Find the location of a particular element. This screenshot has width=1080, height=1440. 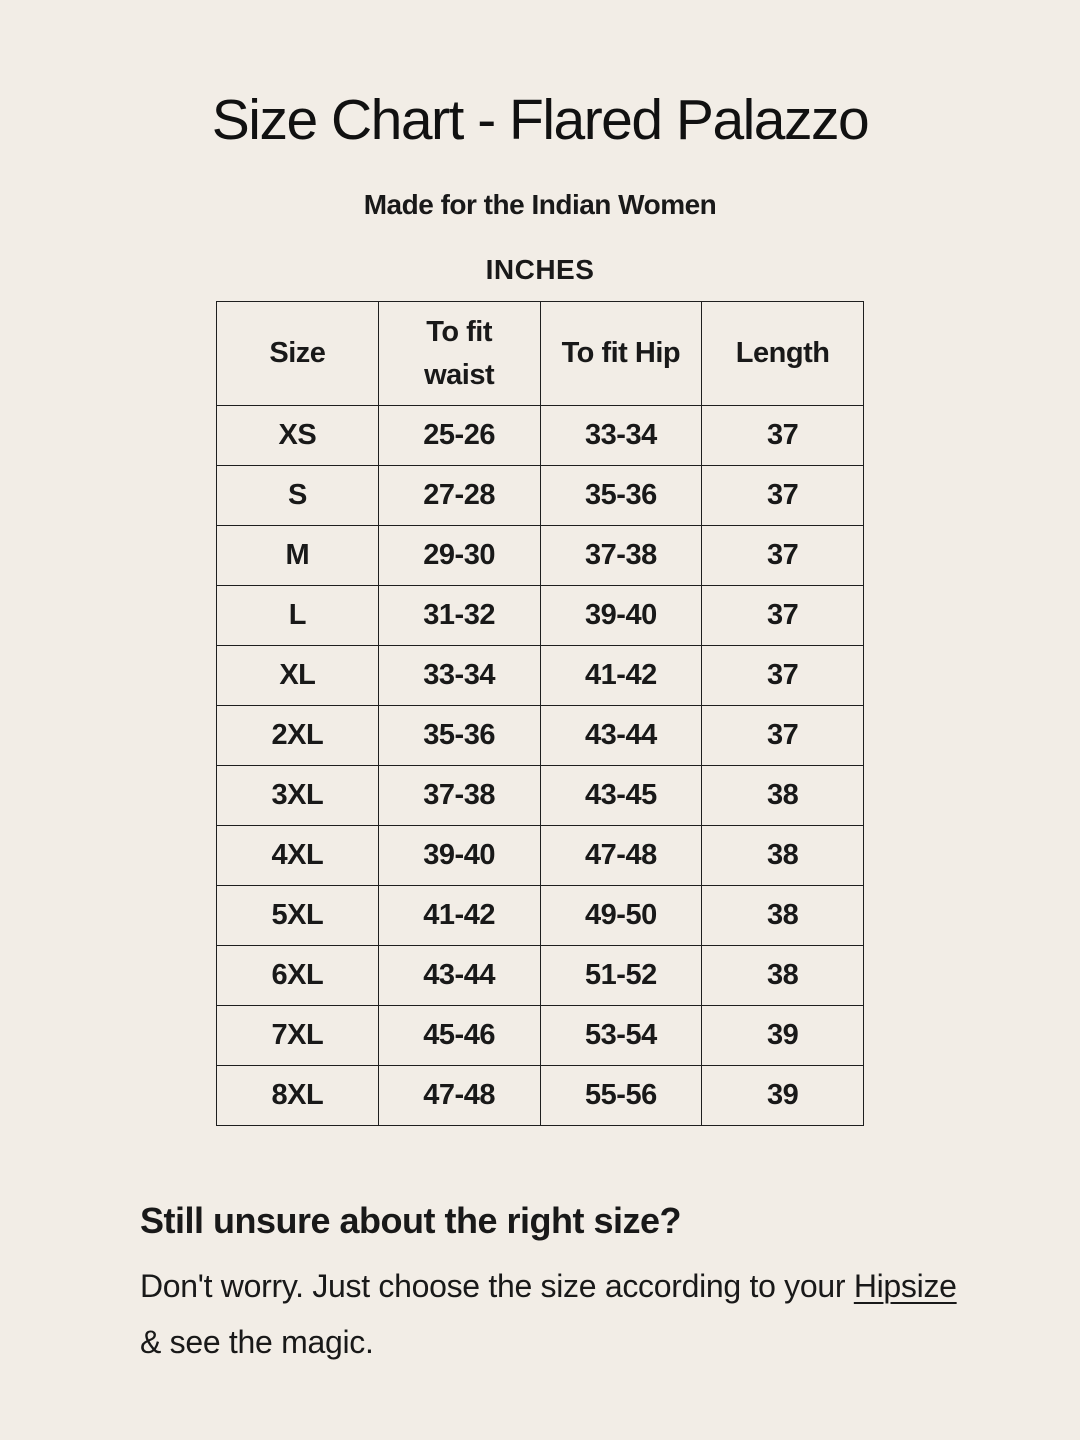

table-row: 8XL 47-48 55-56 39 is located at coordinates (540, 1095).